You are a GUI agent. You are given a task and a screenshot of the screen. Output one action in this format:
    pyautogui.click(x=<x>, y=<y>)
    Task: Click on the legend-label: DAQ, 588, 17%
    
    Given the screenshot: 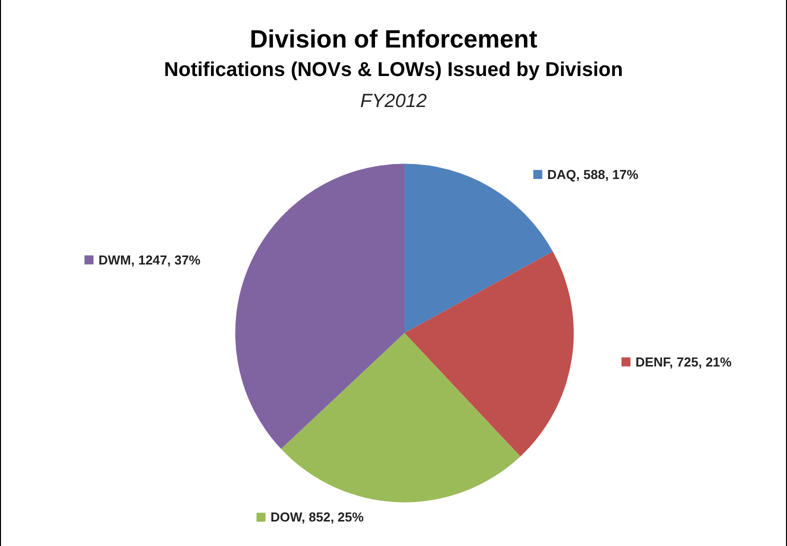 What is the action you would take?
    pyautogui.click(x=593, y=174)
    